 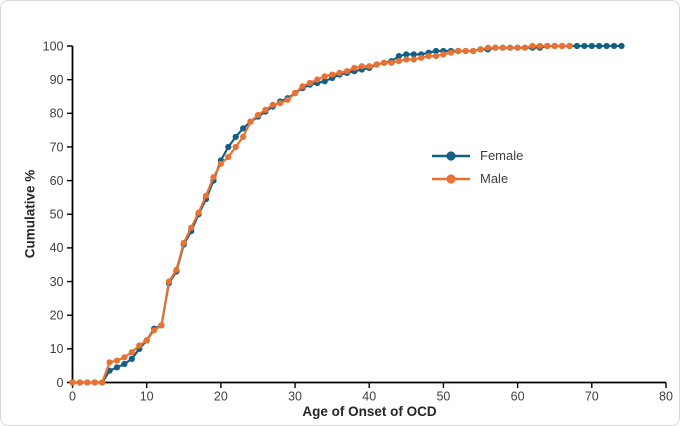 I want to click on y-tick-label: 20, so click(x=57, y=316).